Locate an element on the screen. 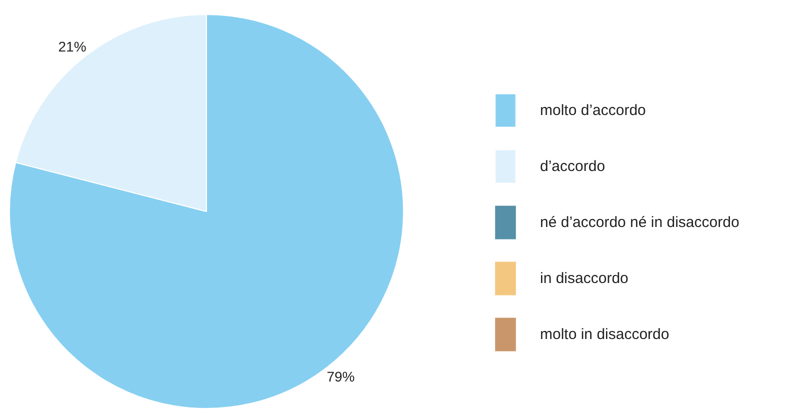 This screenshot has width=809, height=412. legend-label: d’accordo is located at coordinates (573, 166).